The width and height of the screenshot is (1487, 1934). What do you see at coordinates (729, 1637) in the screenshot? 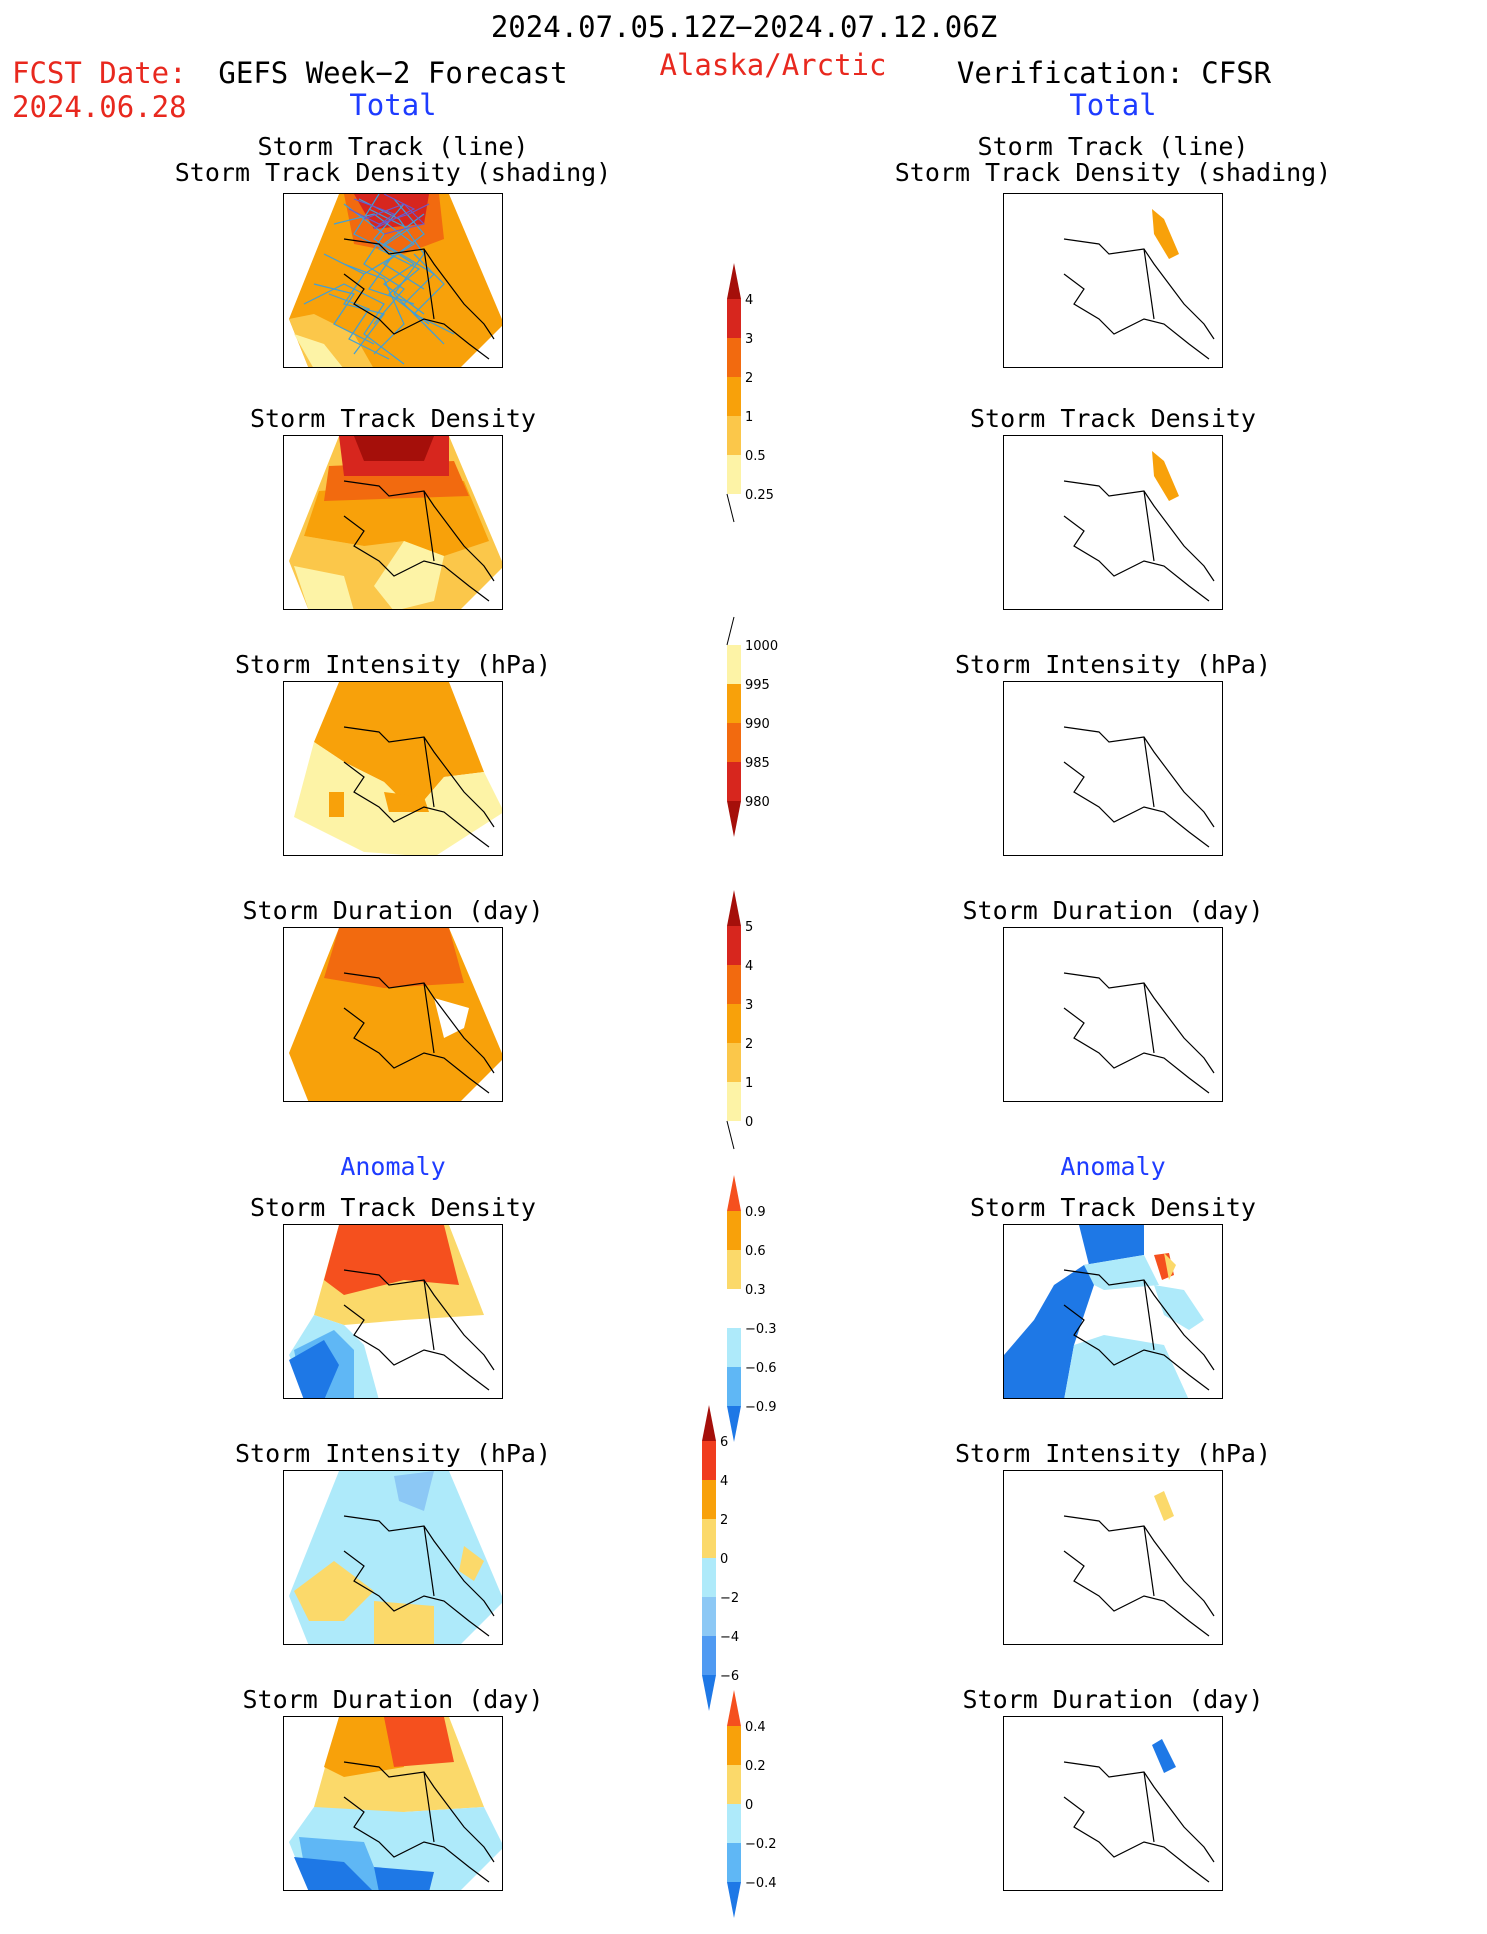
I see `colorbar-tick-label: −4` at bounding box center [729, 1637].